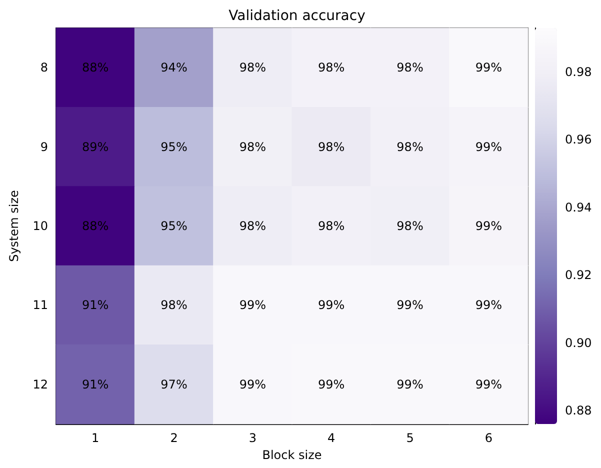 Image resolution: width=601 pixels, height=468 pixels. Describe the element at coordinates (488, 438) in the screenshot. I see `x-tick-label: 6` at that location.